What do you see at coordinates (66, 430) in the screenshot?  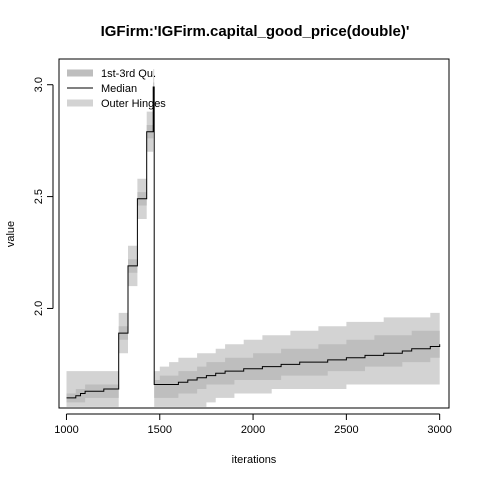 I see `x-tick-label: 1000` at bounding box center [66, 430].